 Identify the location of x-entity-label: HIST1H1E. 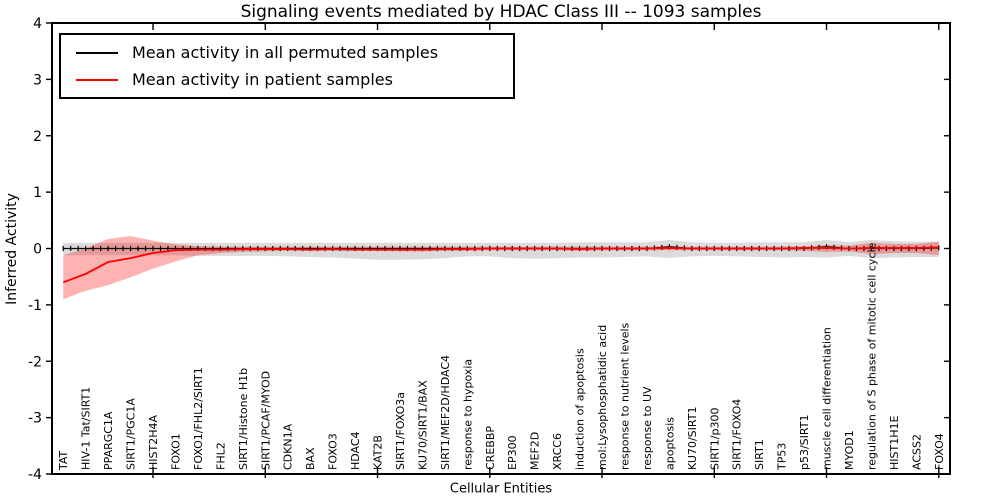
(894, 443).